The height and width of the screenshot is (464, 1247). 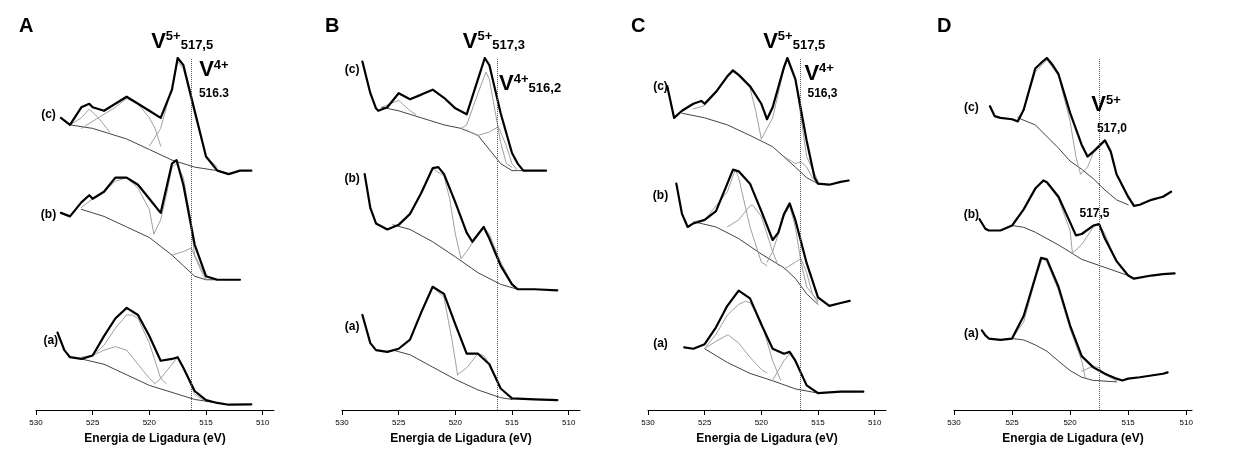 I want to click on annotation: 517,5, so click(x=1094, y=212).